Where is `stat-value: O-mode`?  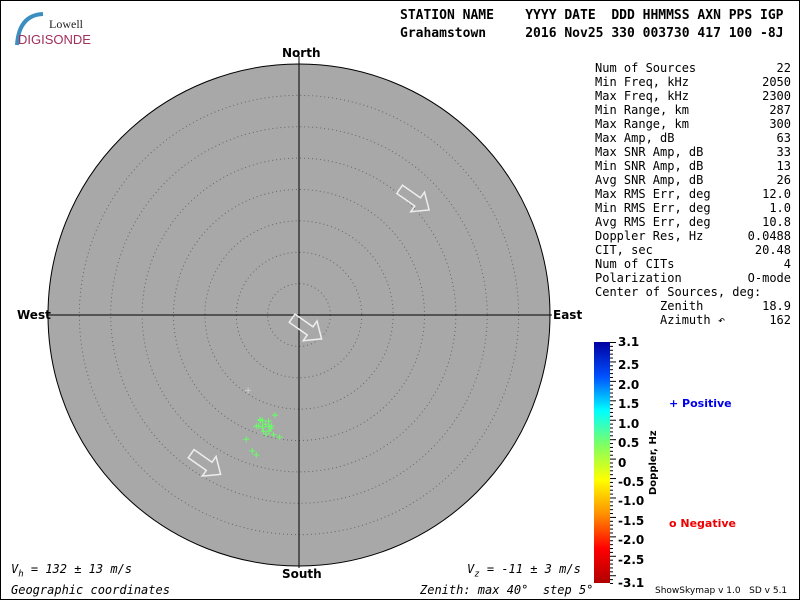
stat-value: O-mode is located at coordinates (769, 278).